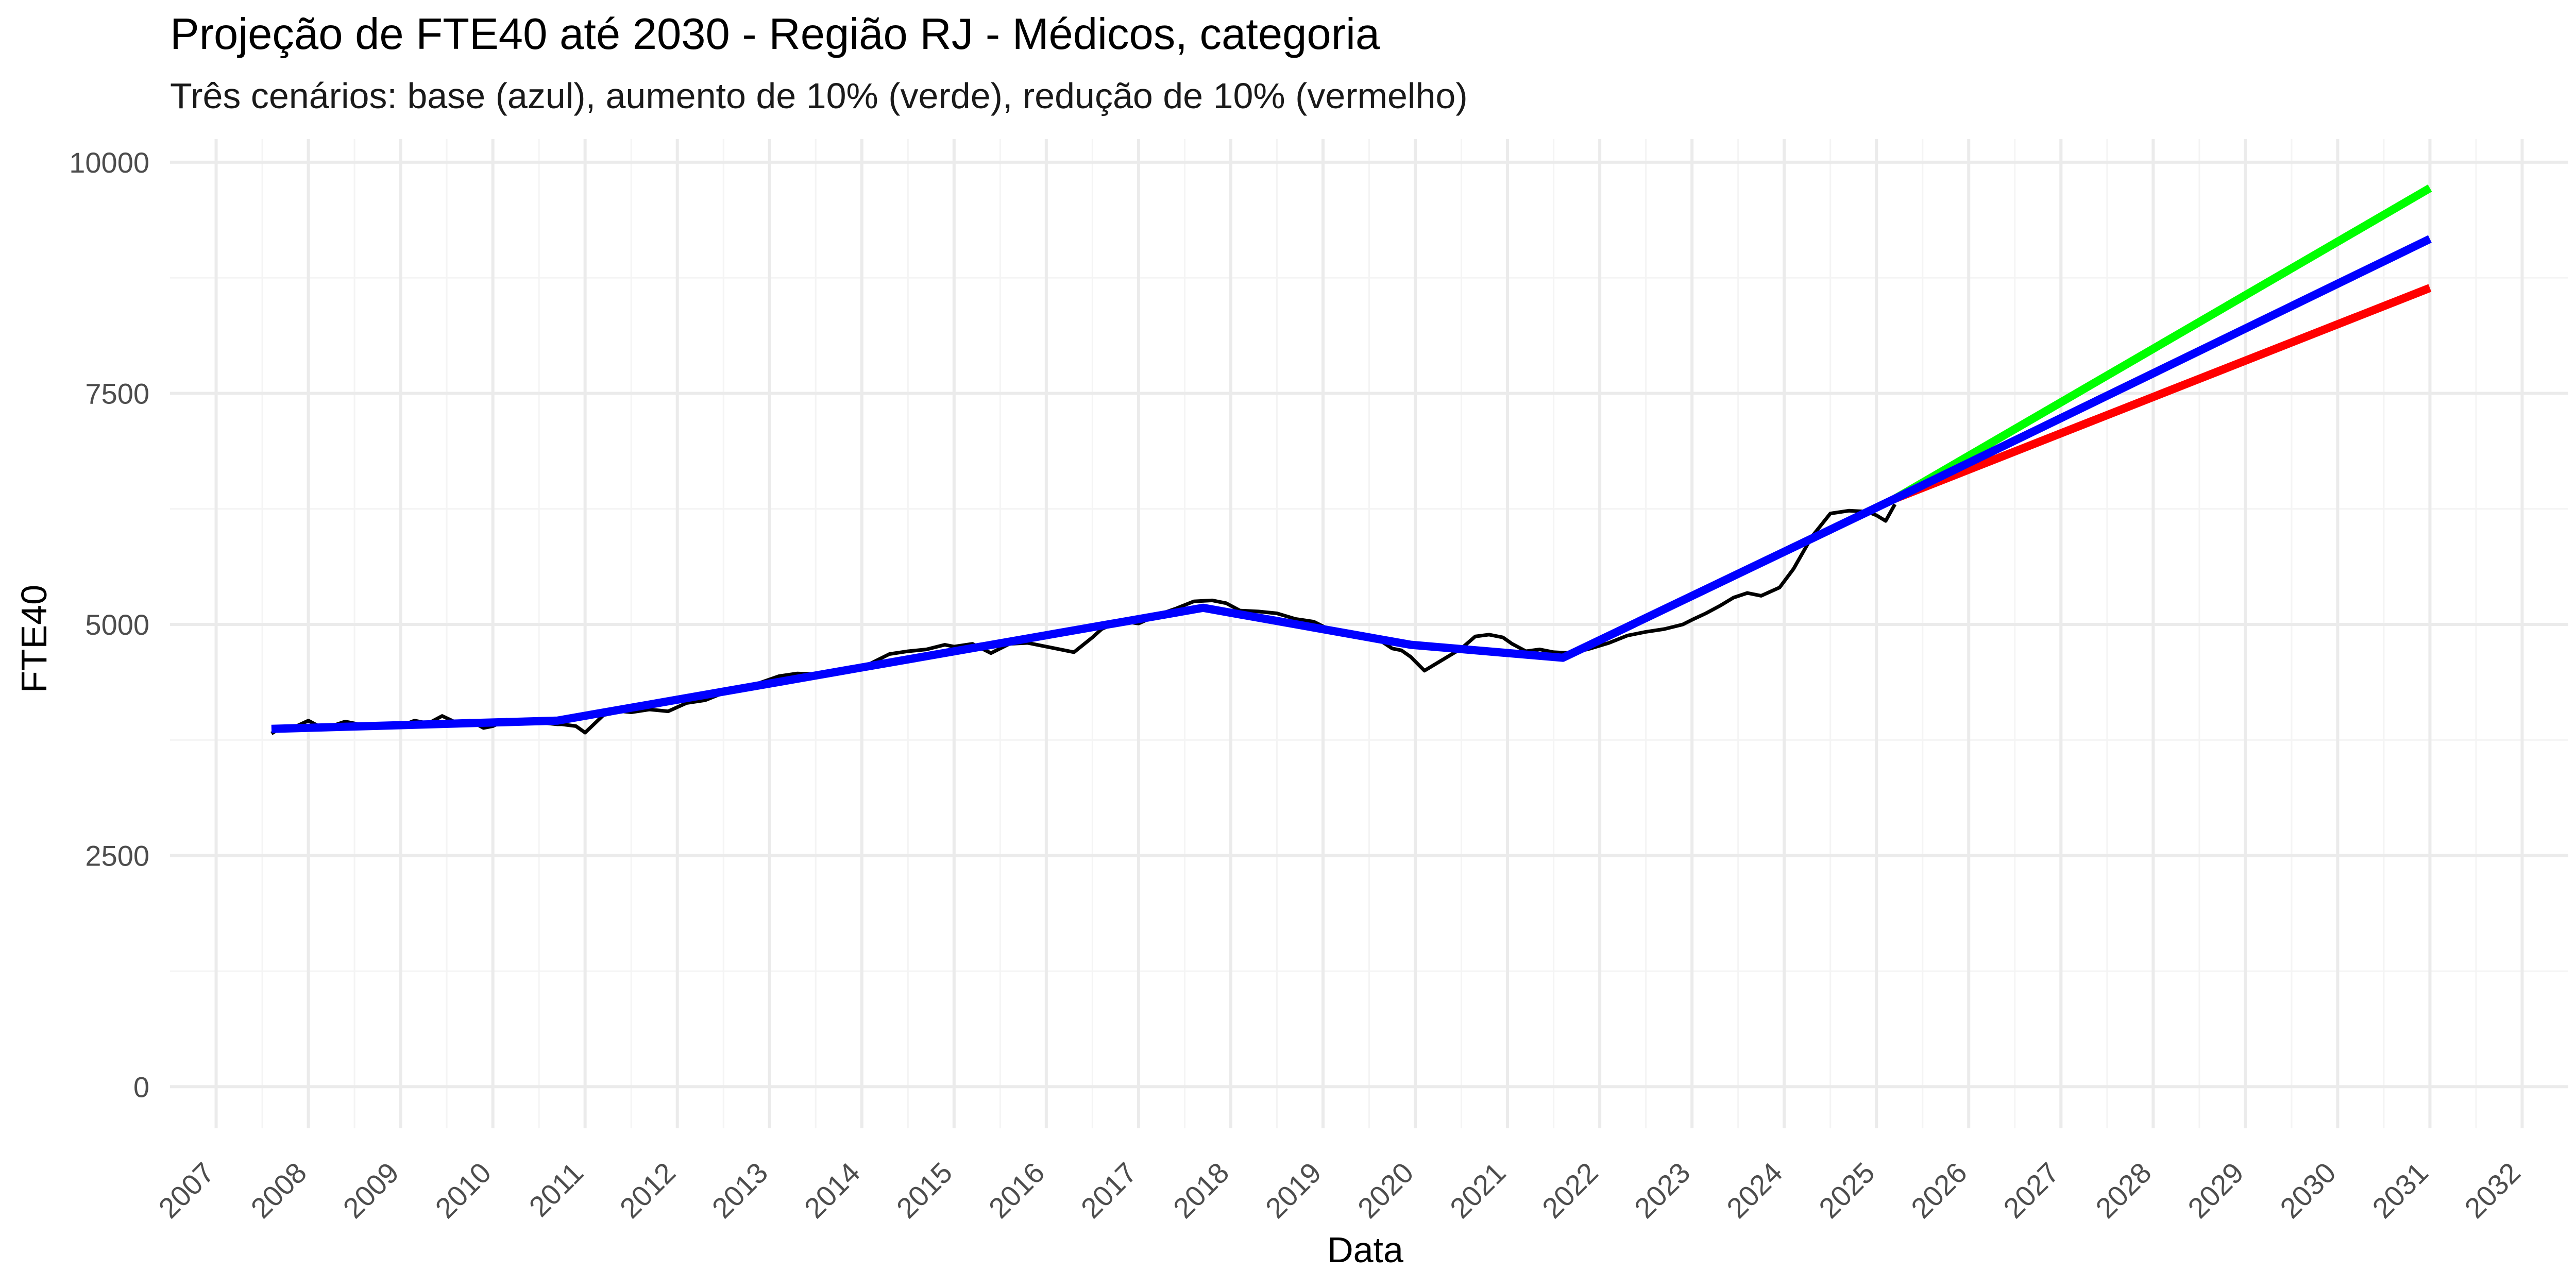 This screenshot has width=2576, height=1288. I want to click on y-axis-title: FTE40, so click(34, 639).